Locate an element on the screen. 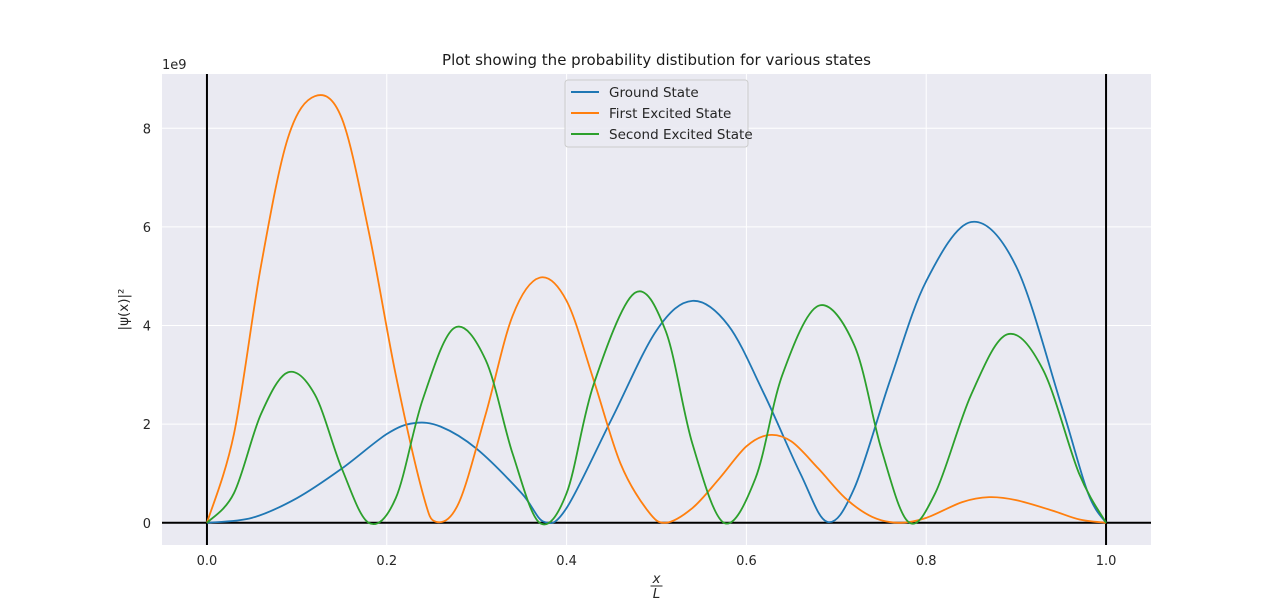 This screenshot has width=1280, height=612. y-tick-label: 0 is located at coordinates (147, 524).